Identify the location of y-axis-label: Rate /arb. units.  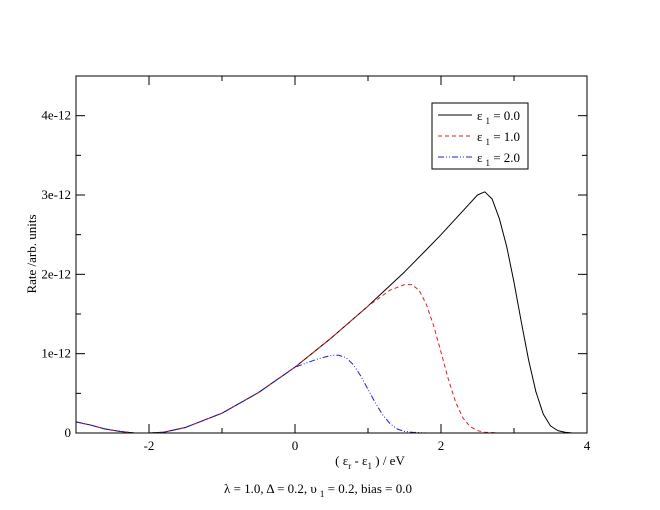
(31, 253).